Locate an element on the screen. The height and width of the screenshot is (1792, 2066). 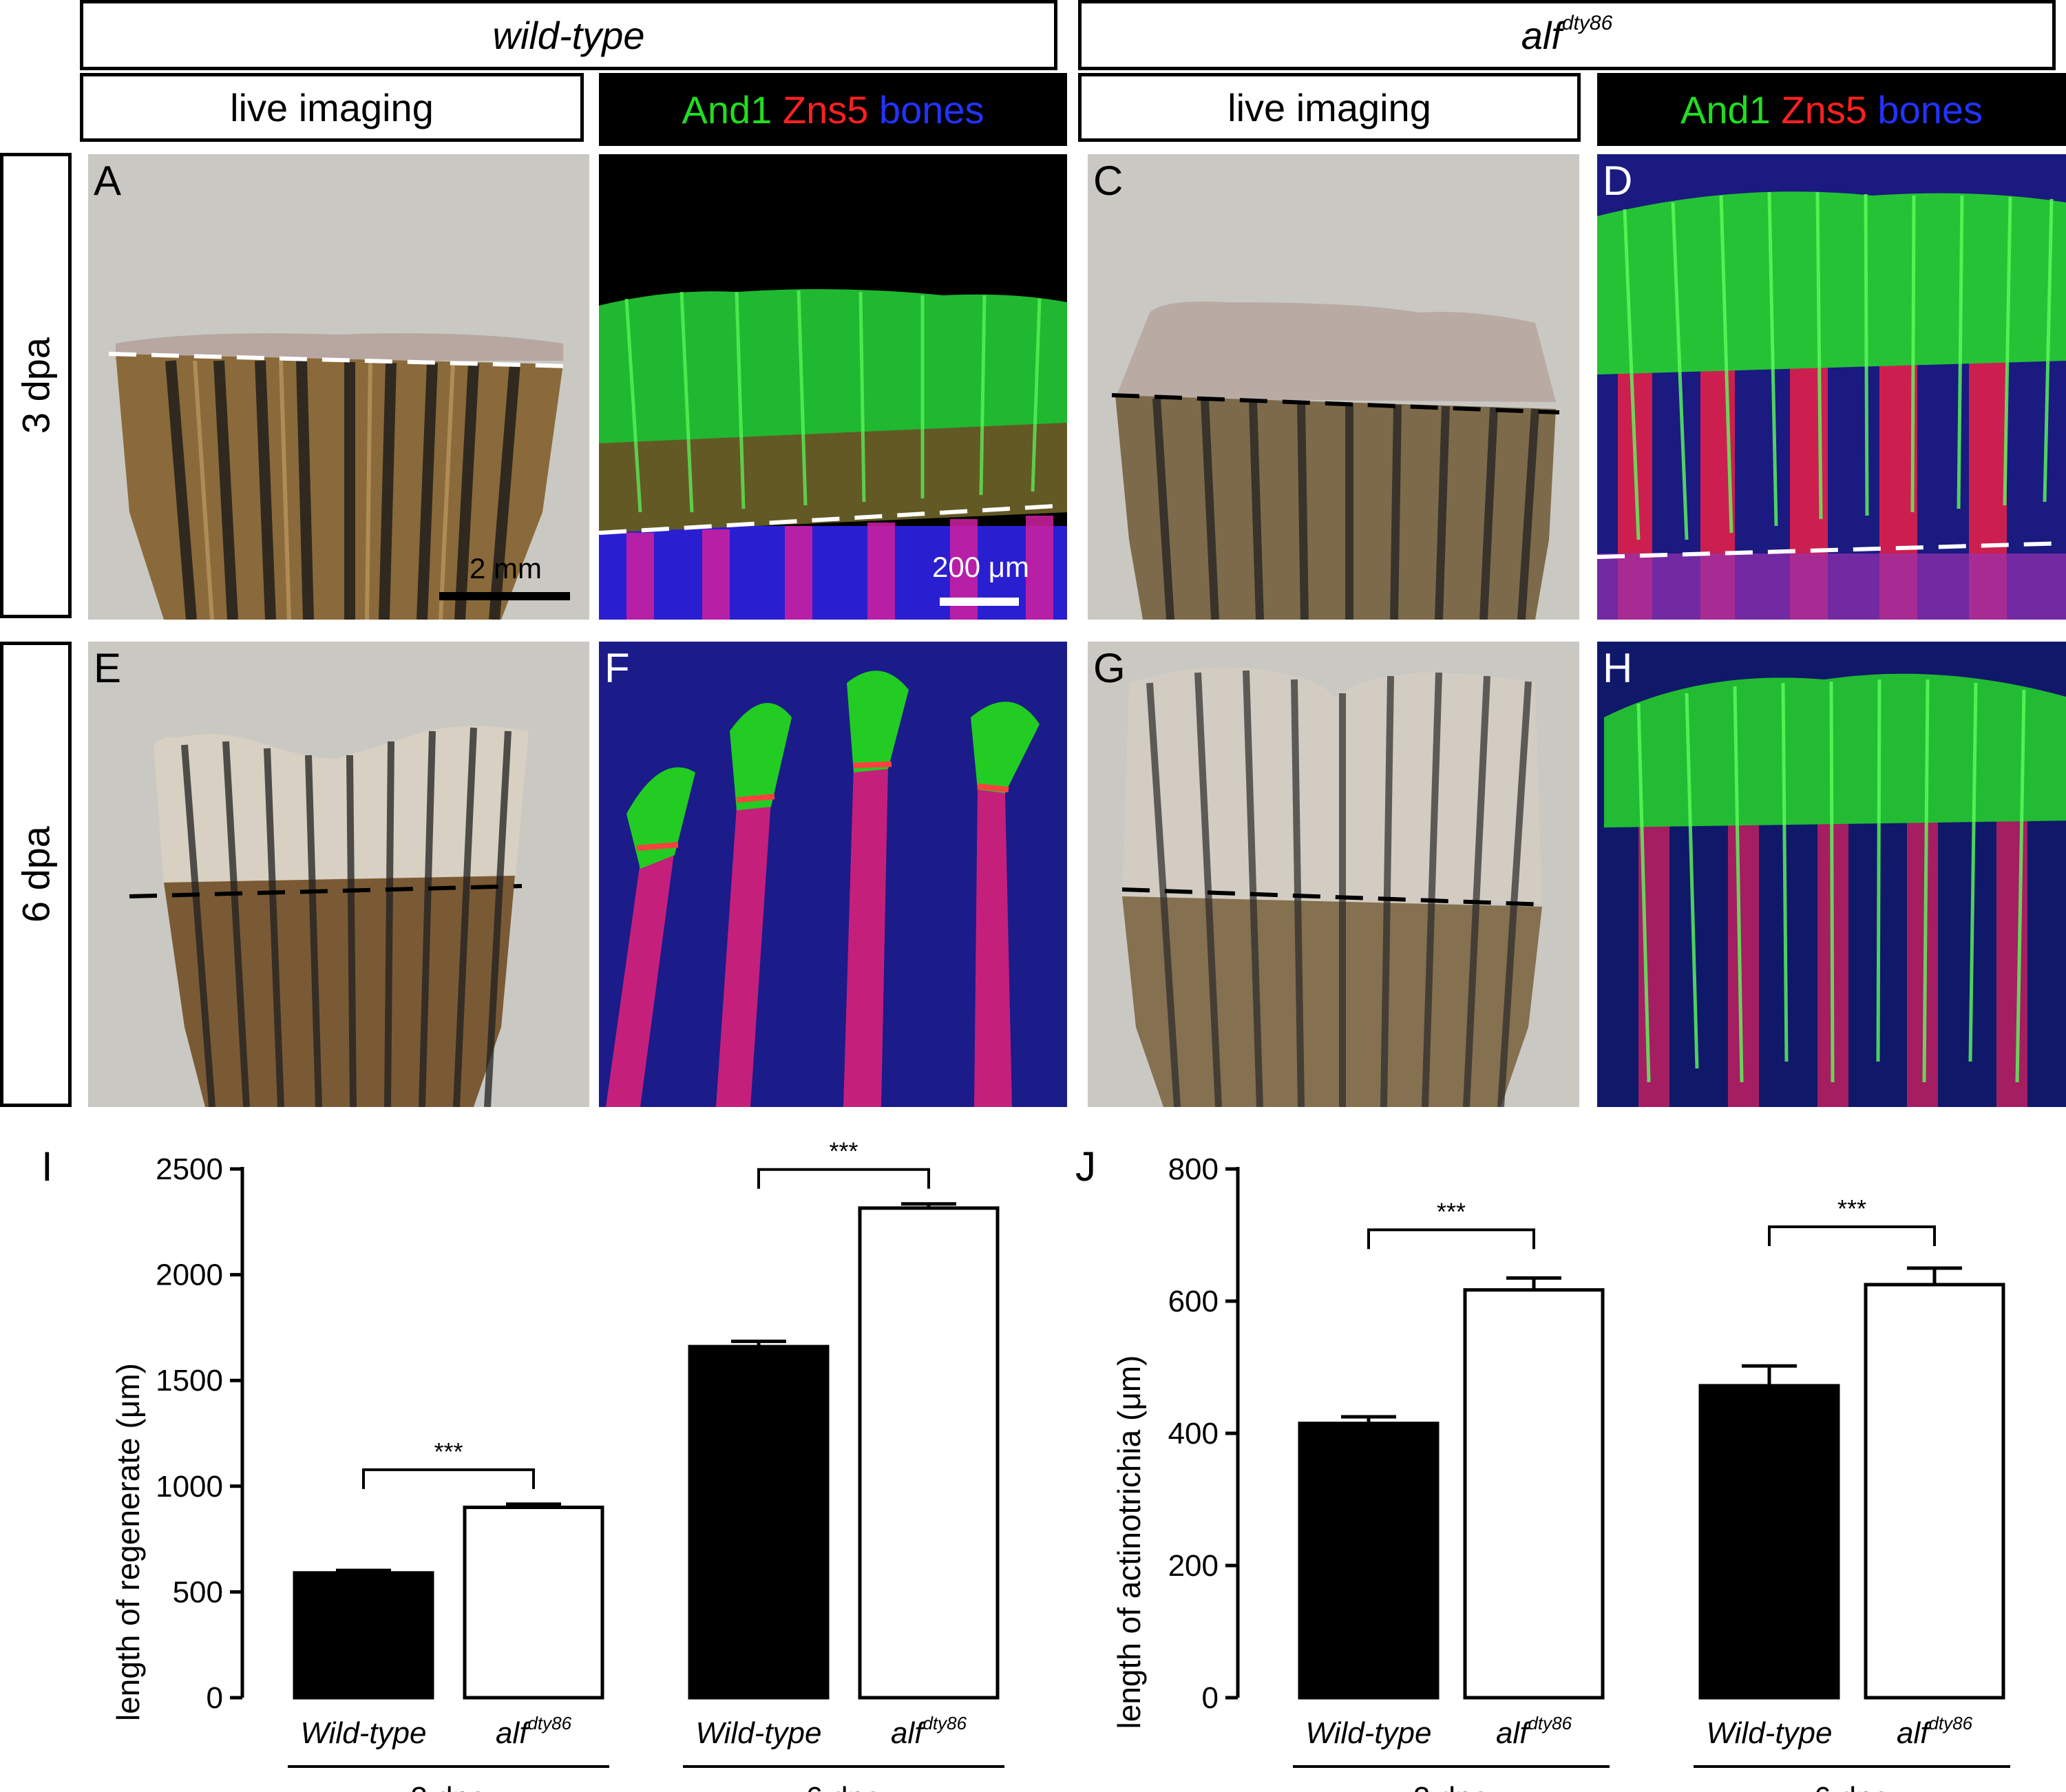
panel-g-image: G is located at coordinates (1333, 874).